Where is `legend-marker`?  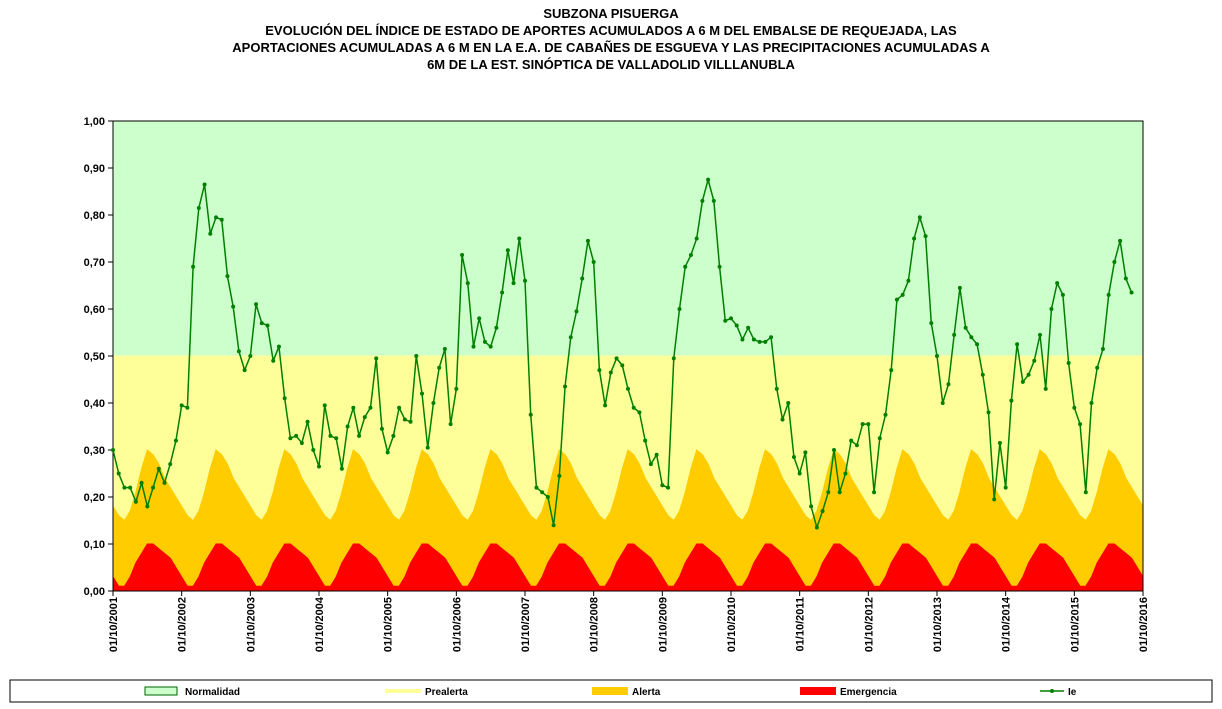 legend-marker is located at coordinates (1052, 691).